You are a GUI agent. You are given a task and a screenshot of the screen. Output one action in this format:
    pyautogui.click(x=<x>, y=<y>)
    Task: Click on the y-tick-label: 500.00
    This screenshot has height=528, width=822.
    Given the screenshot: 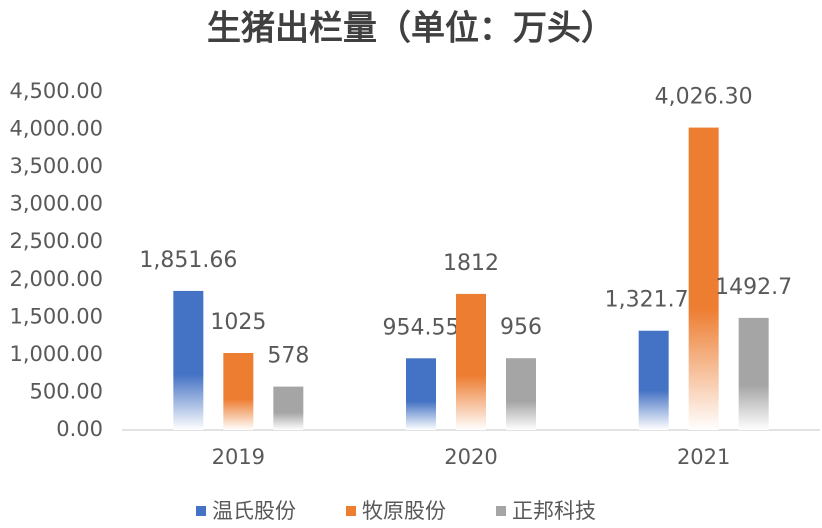 What is the action you would take?
    pyautogui.click(x=66, y=391)
    